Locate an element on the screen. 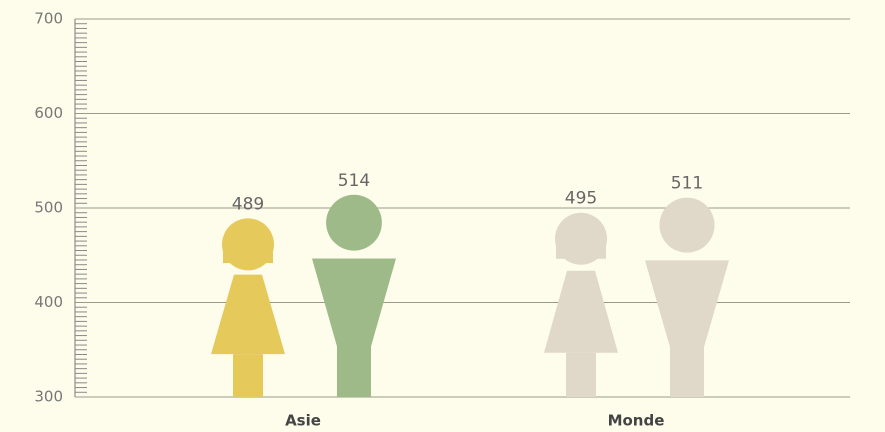 The width and height of the screenshot is (885, 432). value-label: 489 is located at coordinates (248, 204).